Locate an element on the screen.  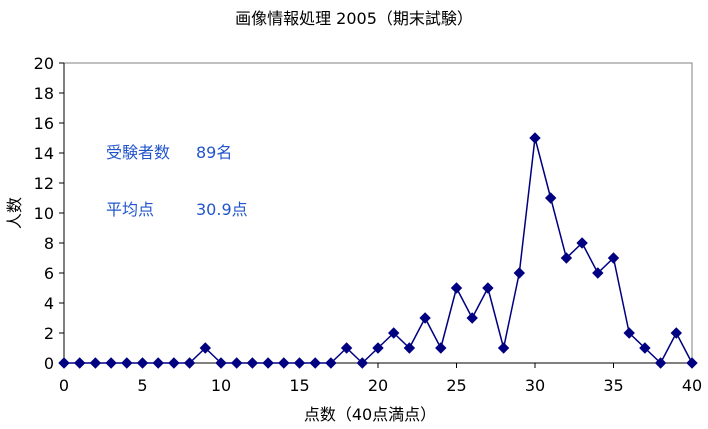
y-tick-label: 20 is located at coordinates (44, 63).